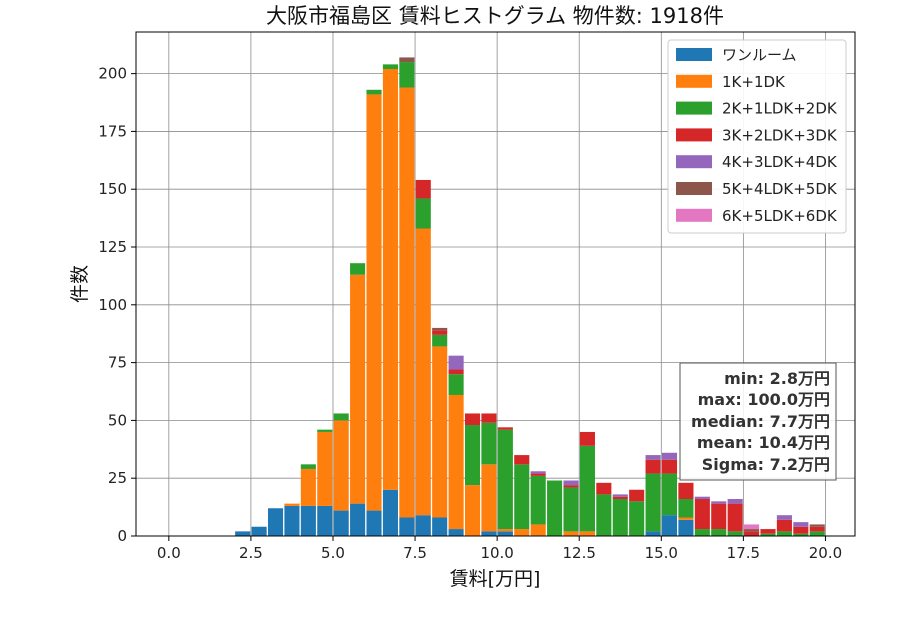 The image size is (900, 630). What do you see at coordinates (117, 363) in the screenshot?
I see `y-tick-label: 75` at bounding box center [117, 363].